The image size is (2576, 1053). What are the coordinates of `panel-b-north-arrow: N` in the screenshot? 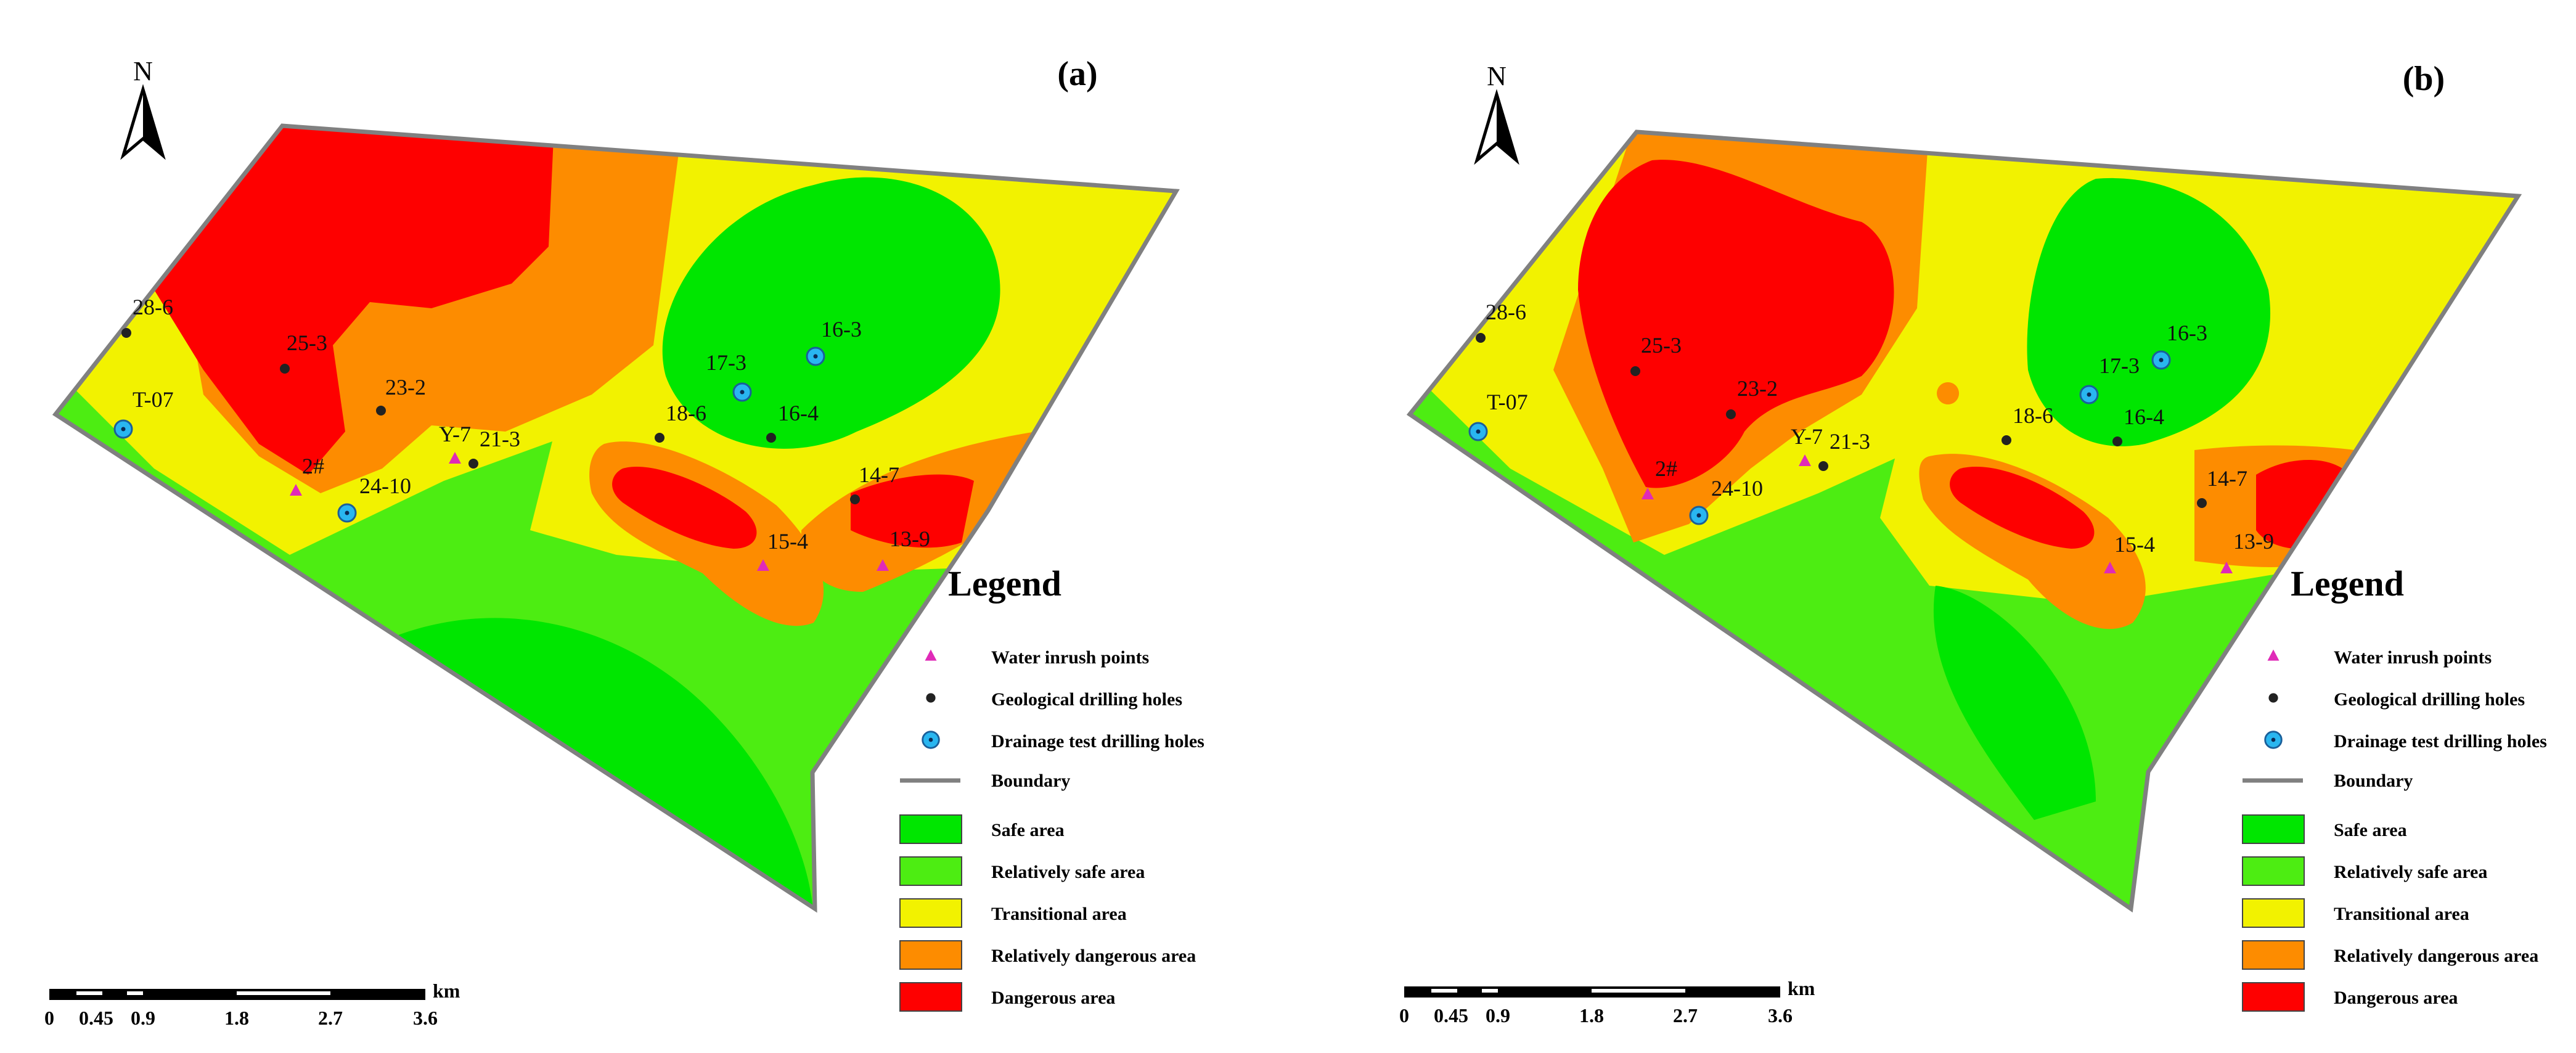 It's located at (1496, 113).